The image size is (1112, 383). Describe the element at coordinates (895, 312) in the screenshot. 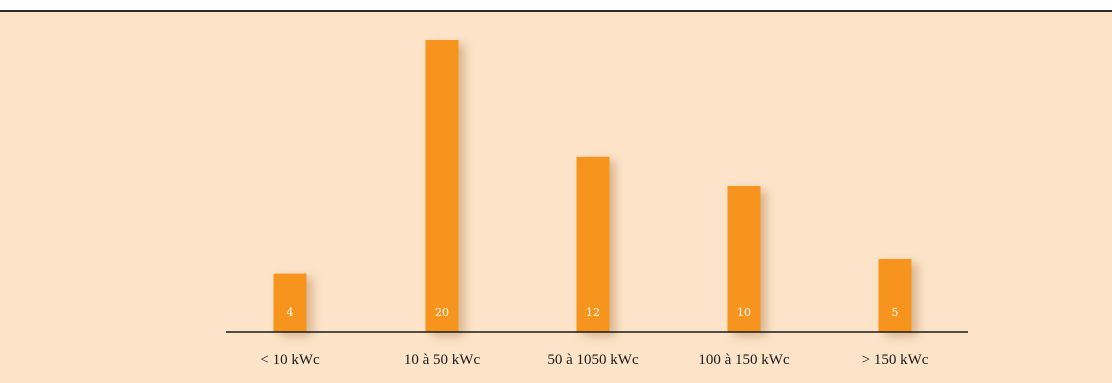

I see `bar-value-label: 5` at that location.